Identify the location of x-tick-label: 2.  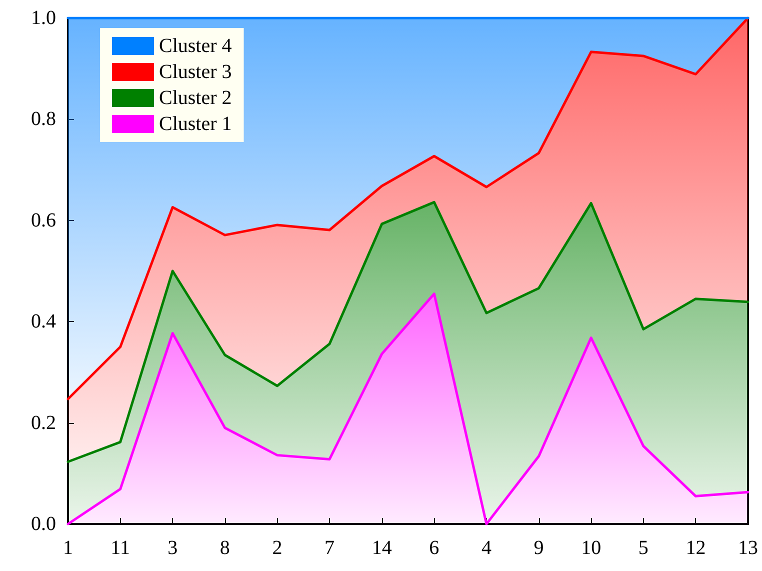
(277, 548).